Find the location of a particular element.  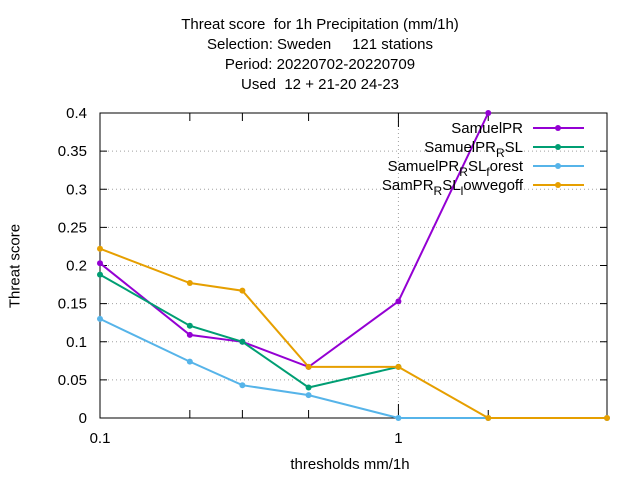

legend-label: SamuelPRRSL is located at coordinates (473, 149).